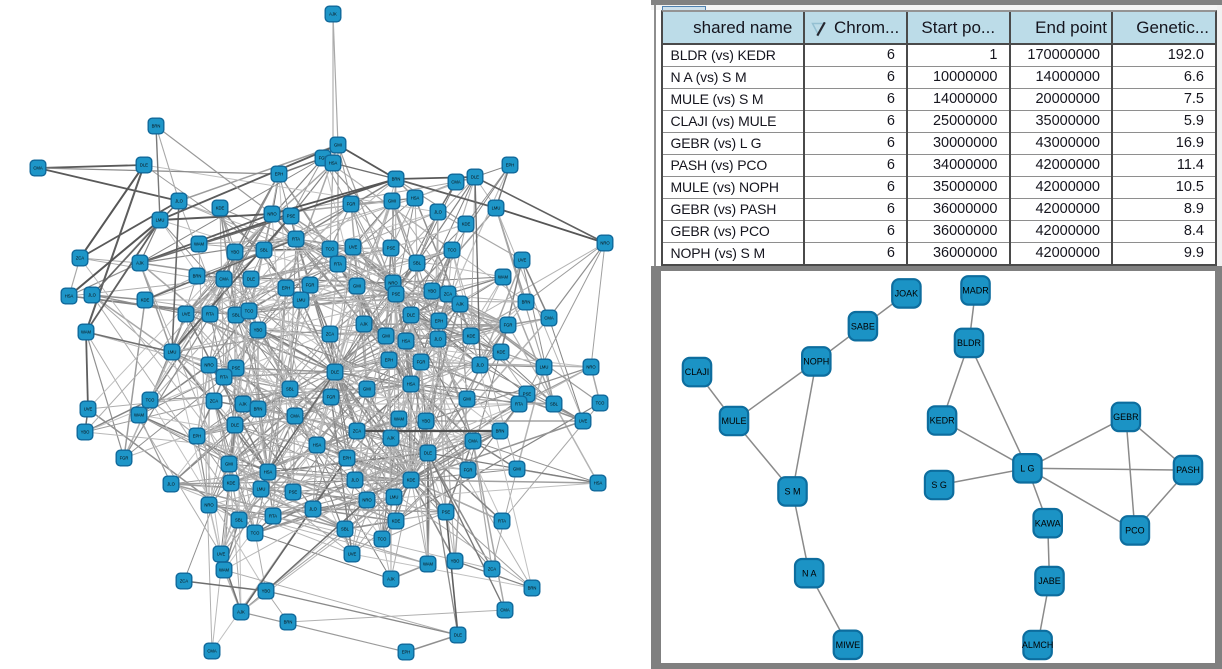  What do you see at coordinates (1135, 531) in the screenshot?
I see `svg-text: PCO` at bounding box center [1135, 531].